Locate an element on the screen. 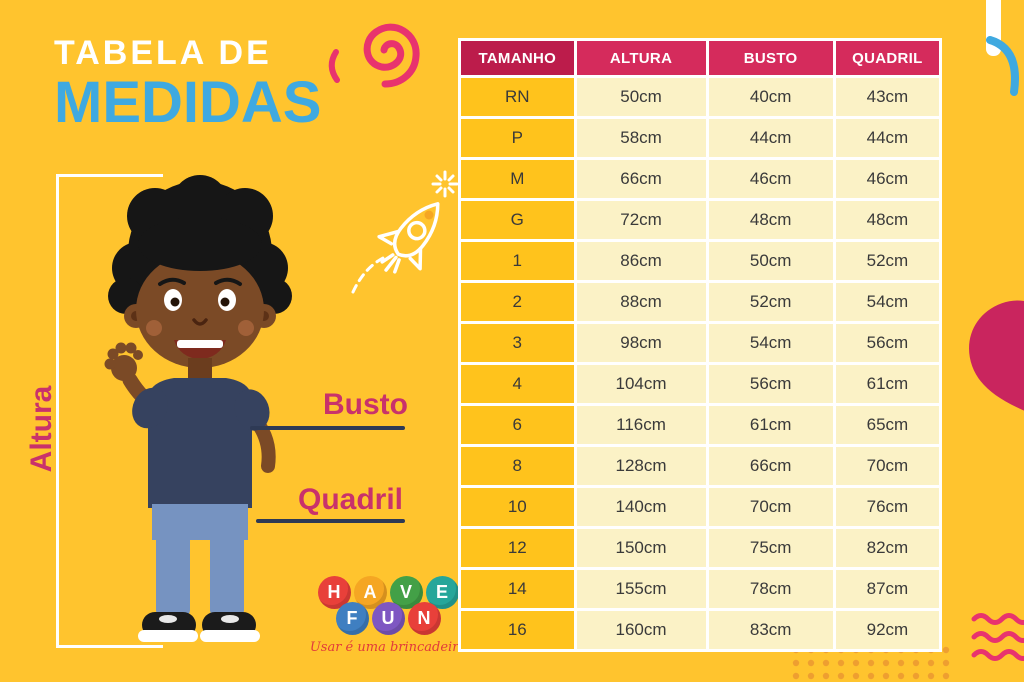 The width and height of the screenshot is (1024, 682). table-row: P 58cm 44cm 44cm is located at coordinates (700, 138).